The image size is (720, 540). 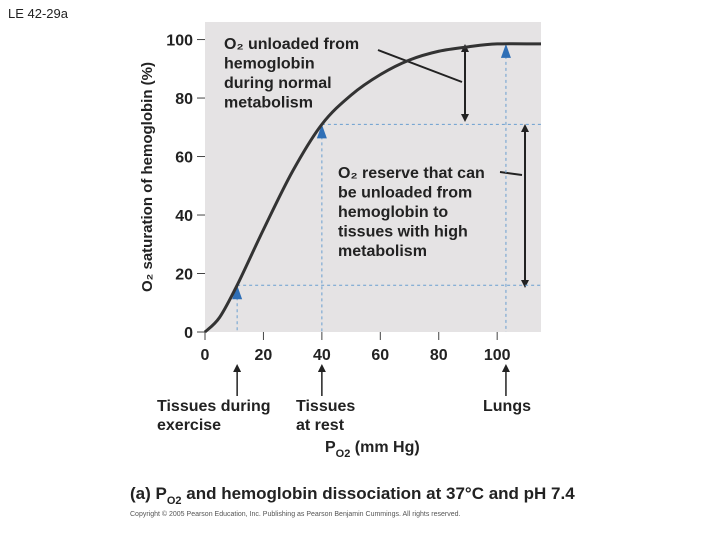 I want to click on annotation: be unloaded from, so click(x=405, y=193).